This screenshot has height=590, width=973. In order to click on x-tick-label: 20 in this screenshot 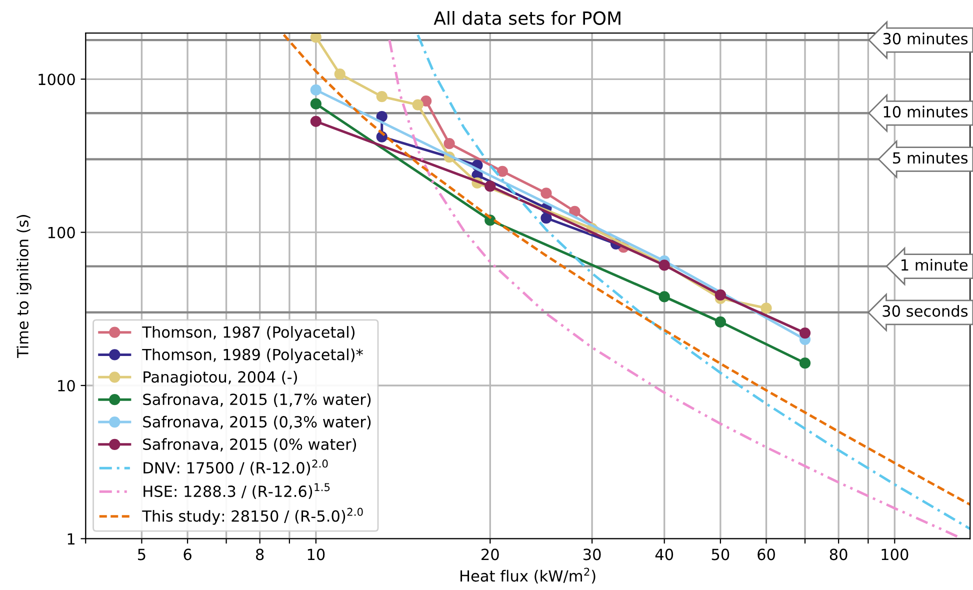, I will do `click(490, 554)`.